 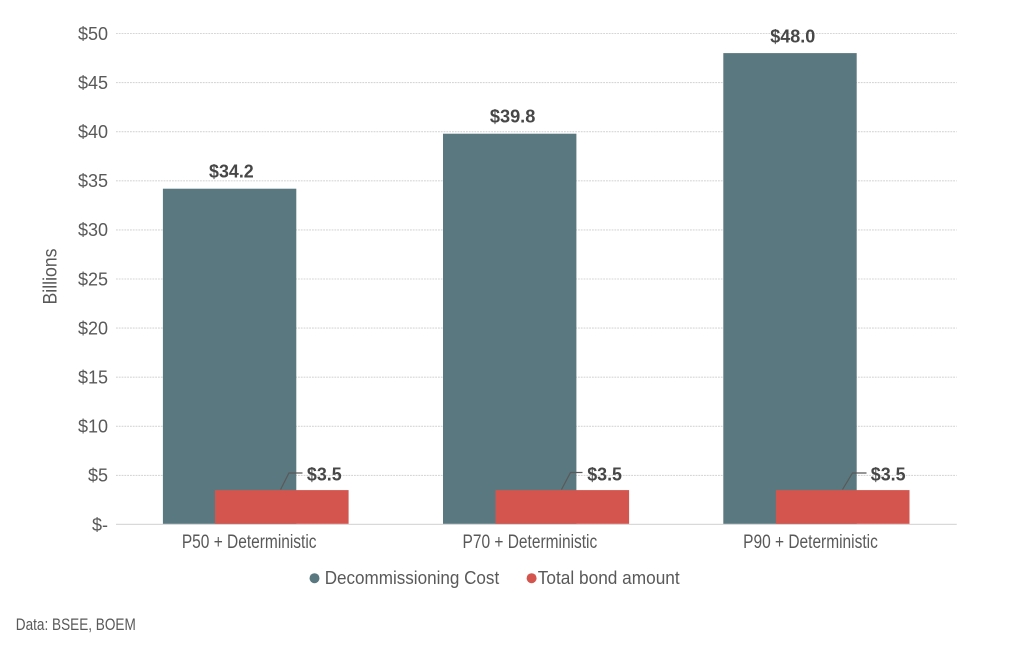 I want to click on svg-text: $10, so click(x=93, y=427).